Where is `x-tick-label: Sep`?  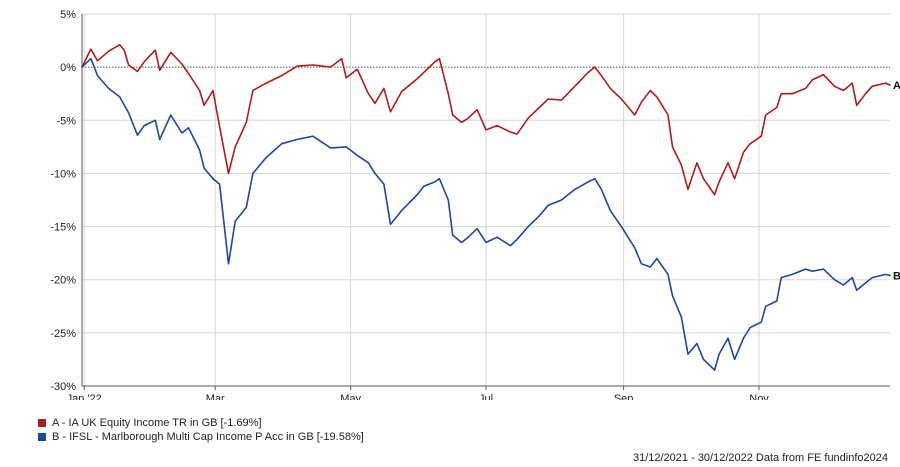
x-tick-label: Sep is located at coordinates (624, 396).